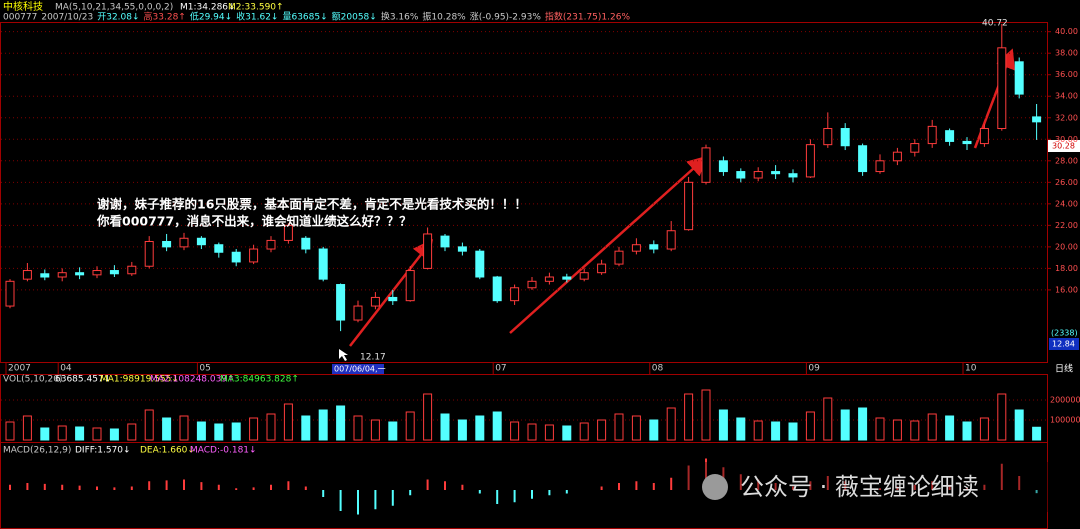 This screenshot has height=529, width=1080. Describe the element at coordinates (312, 204) in the screenshot. I see `annotation: 谢谢，妹子推荐的16只股票，基本面肯定不差，肯定不是光看技术买的！！！` at that location.